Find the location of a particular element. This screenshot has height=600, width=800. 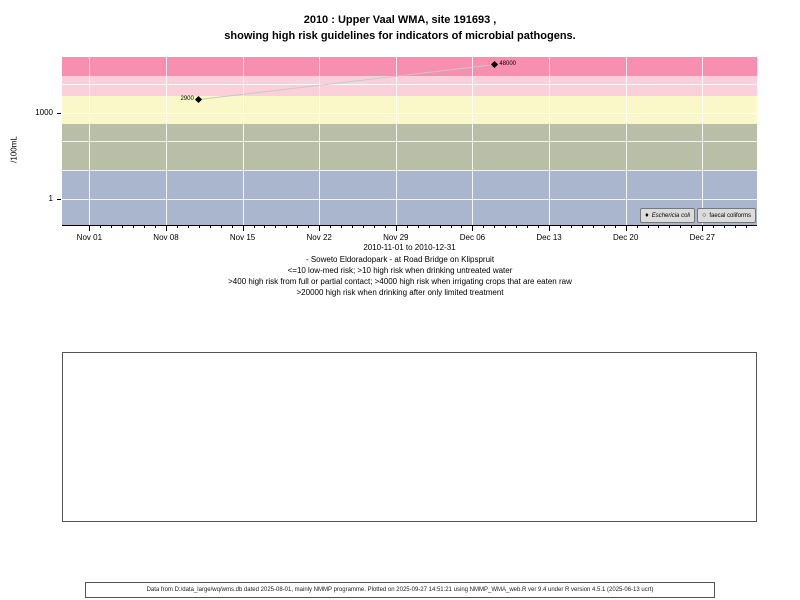

open-circle-icon: ○ is located at coordinates (704, 215).